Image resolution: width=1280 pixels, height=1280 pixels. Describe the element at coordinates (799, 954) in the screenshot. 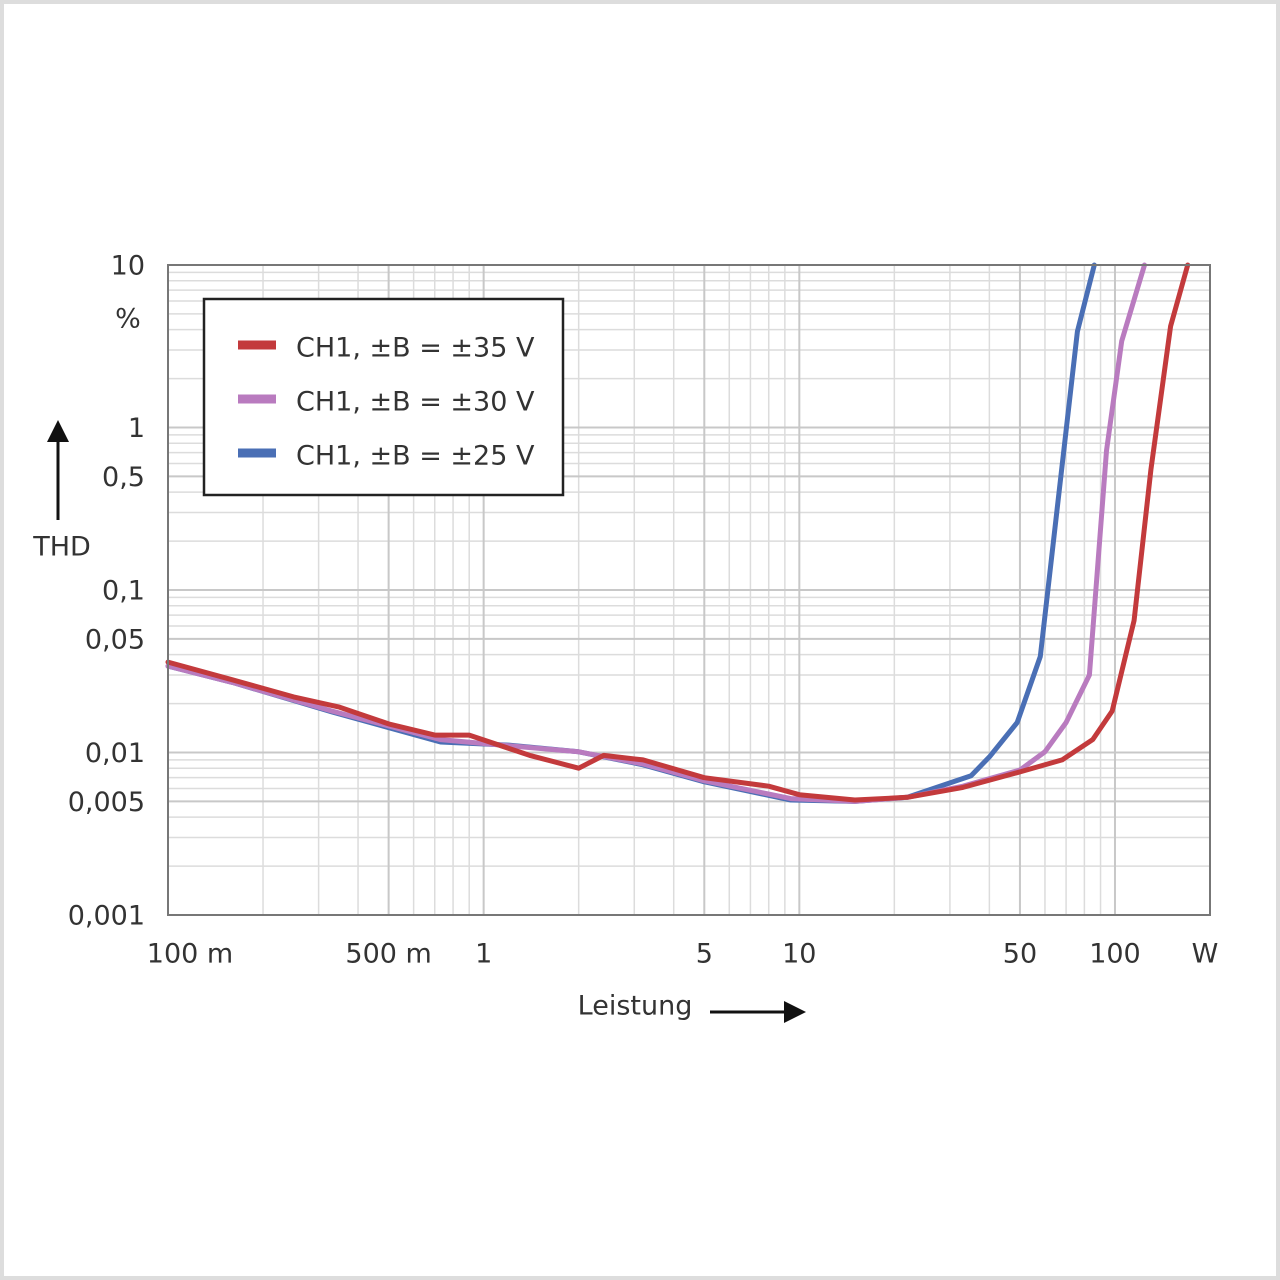

I see `x-tick-label: 10` at that location.